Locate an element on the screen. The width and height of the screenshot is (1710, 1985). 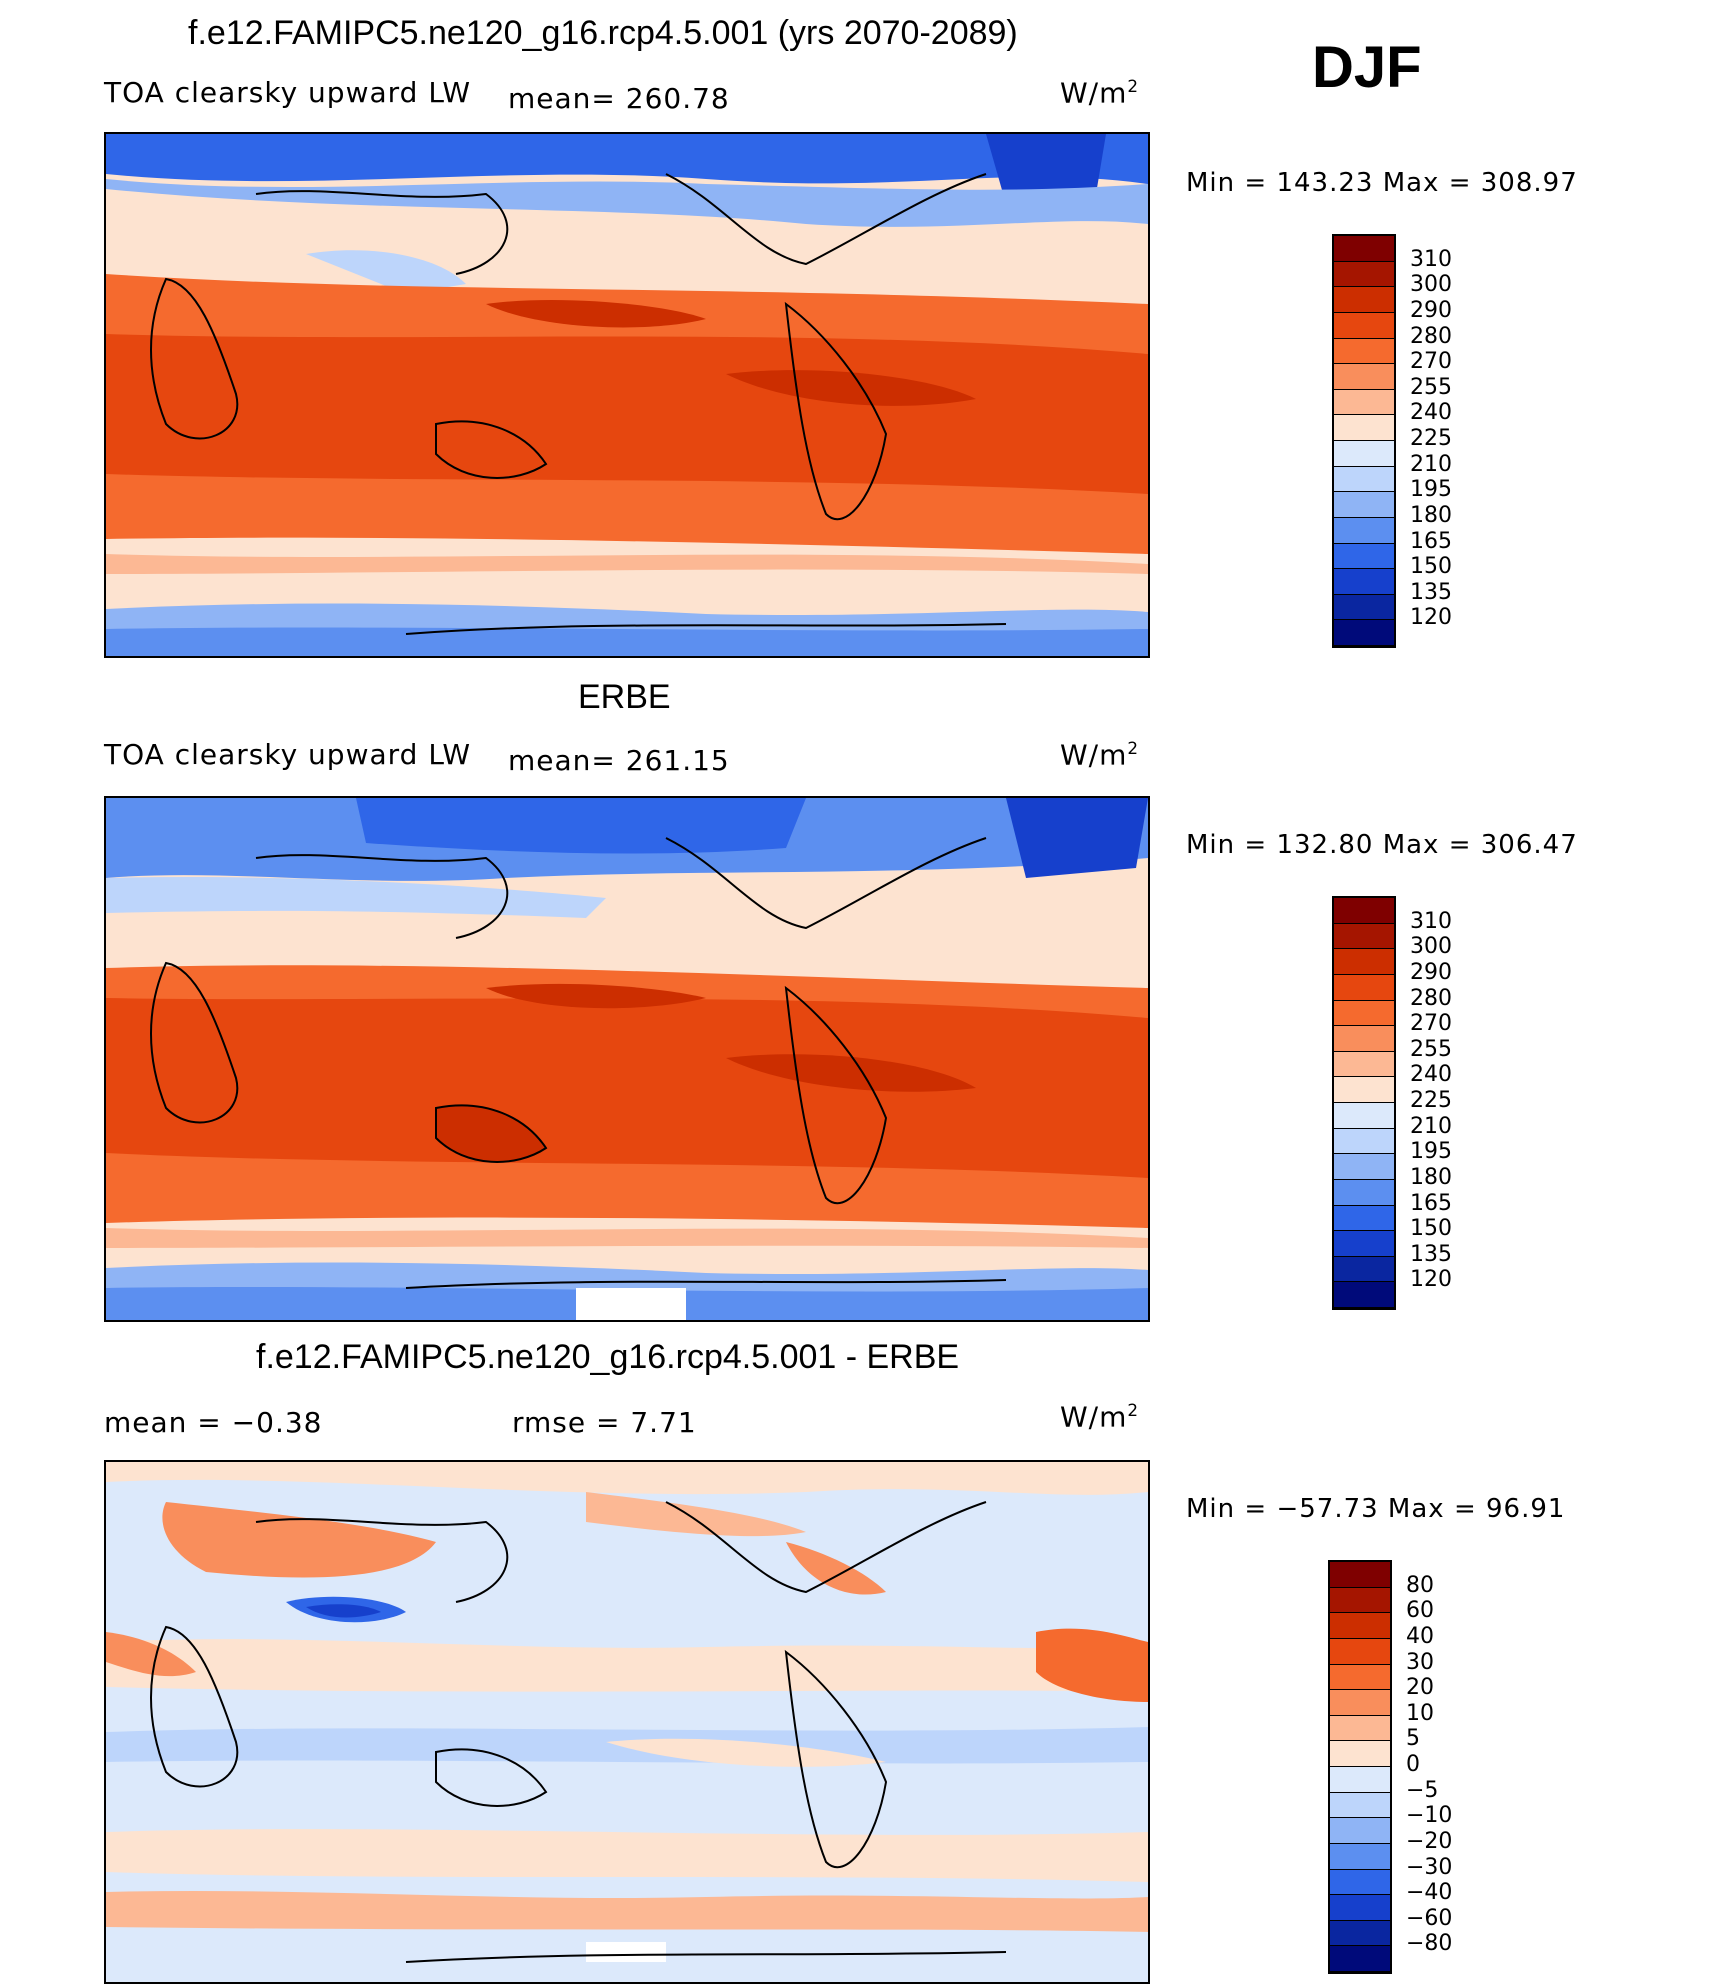
colorbar-tick-label: 270 is located at coordinates (1431, 362).